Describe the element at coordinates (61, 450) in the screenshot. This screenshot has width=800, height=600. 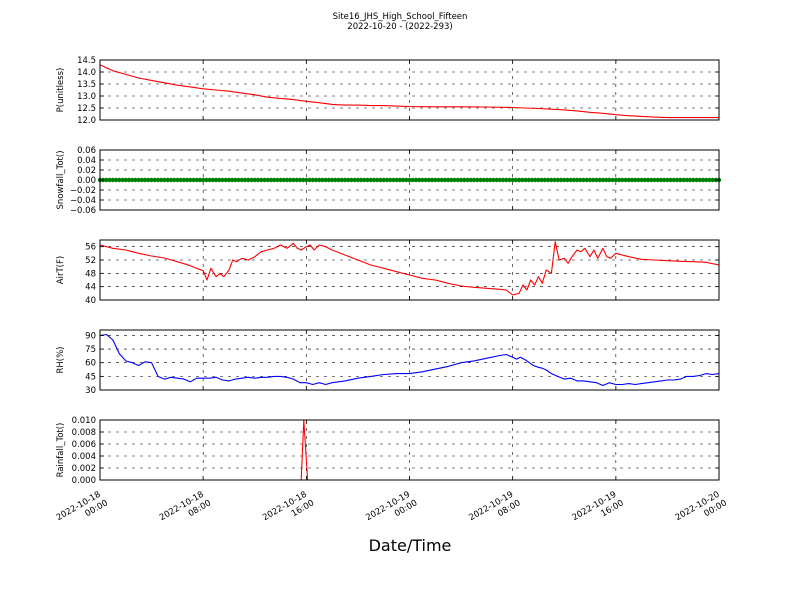
I see `y-axis-label: Rainfall_Tot()` at that location.